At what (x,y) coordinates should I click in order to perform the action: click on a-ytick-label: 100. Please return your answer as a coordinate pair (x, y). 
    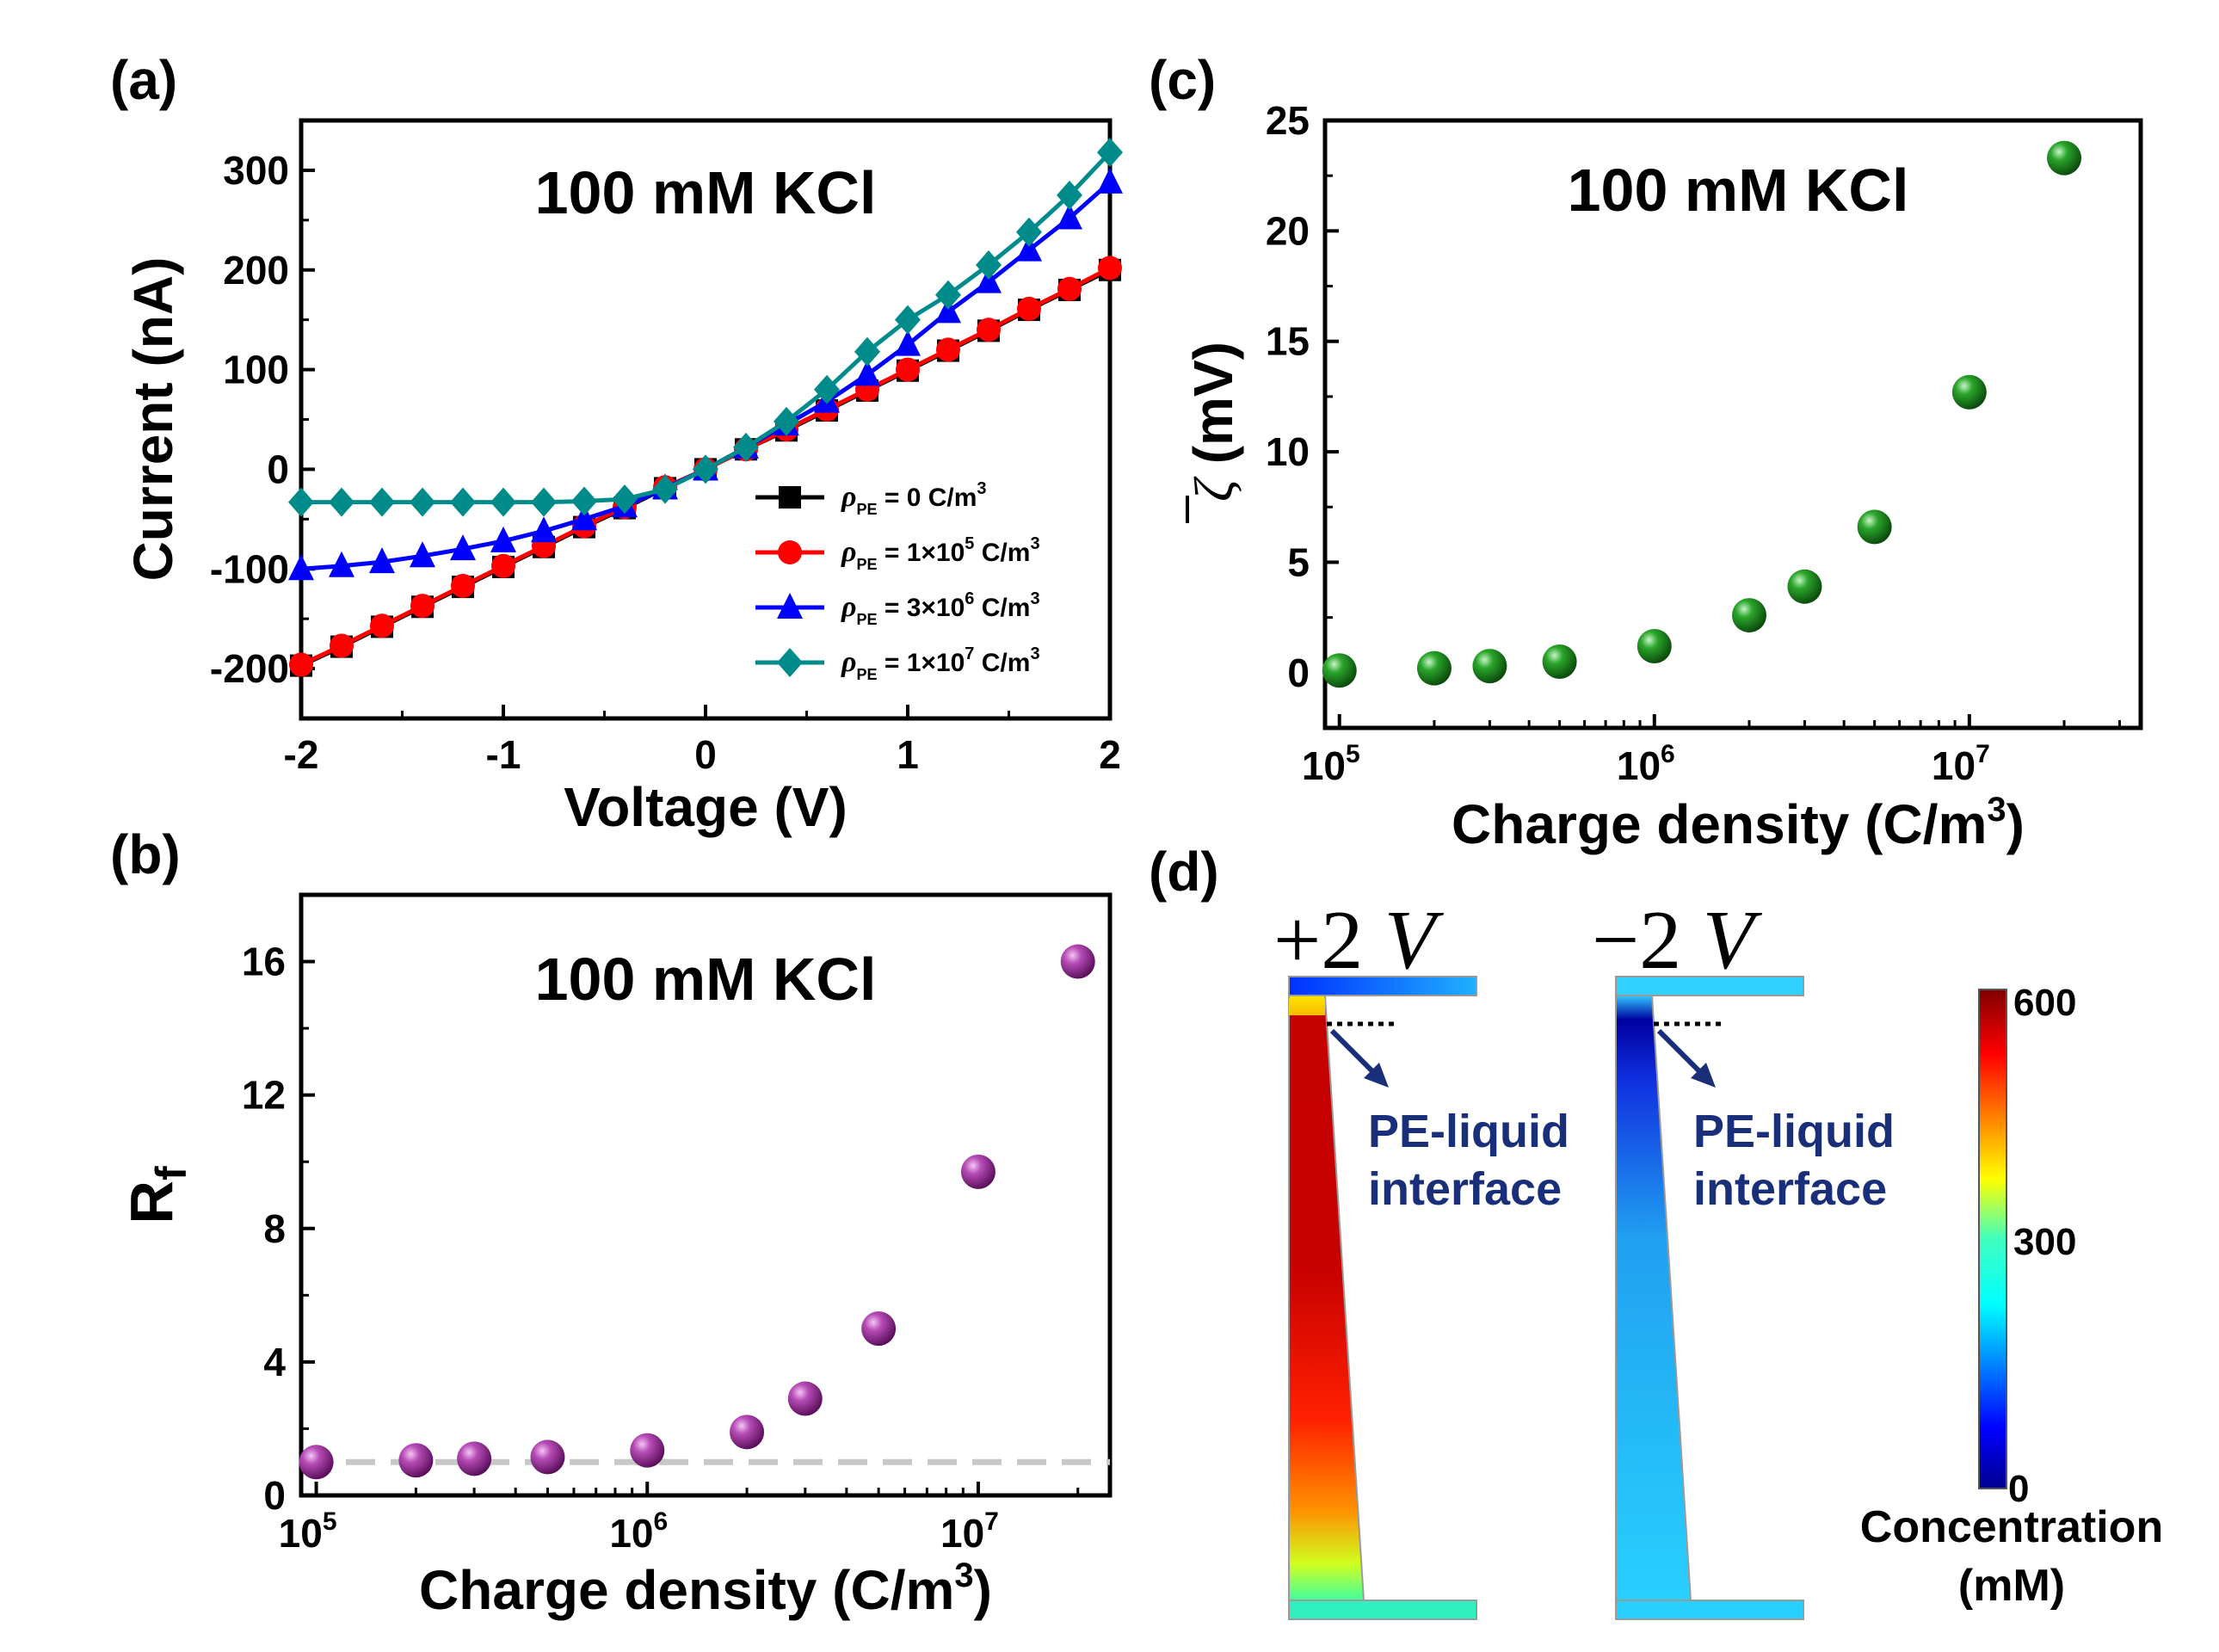
    Looking at the image, I should click on (256, 370).